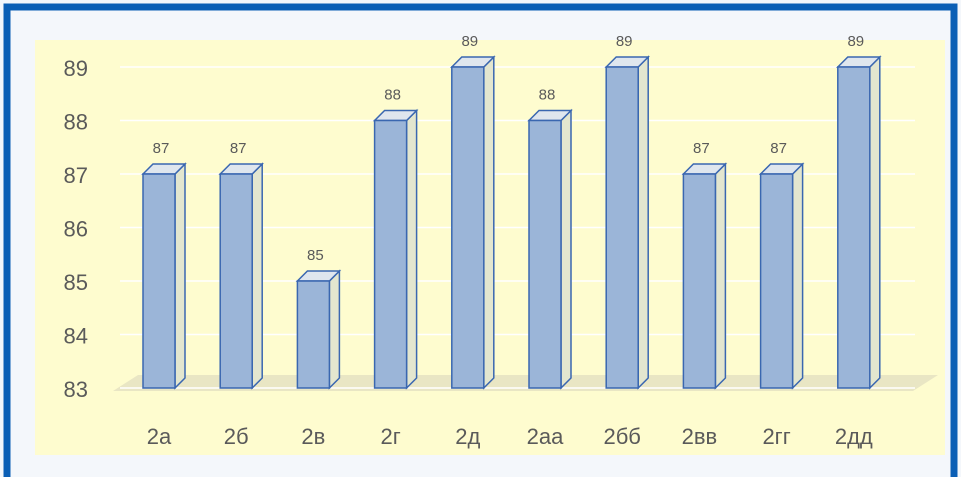 The image size is (961, 477). What do you see at coordinates (700, 436) in the screenshot?
I see `x-tick-label: 2вв` at bounding box center [700, 436].